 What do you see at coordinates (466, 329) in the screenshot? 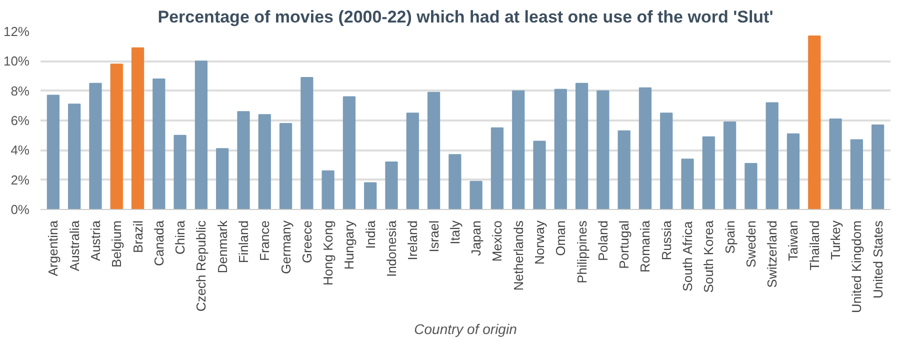
I see `x-axis-title: Country of origin` at bounding box center [466, 329].